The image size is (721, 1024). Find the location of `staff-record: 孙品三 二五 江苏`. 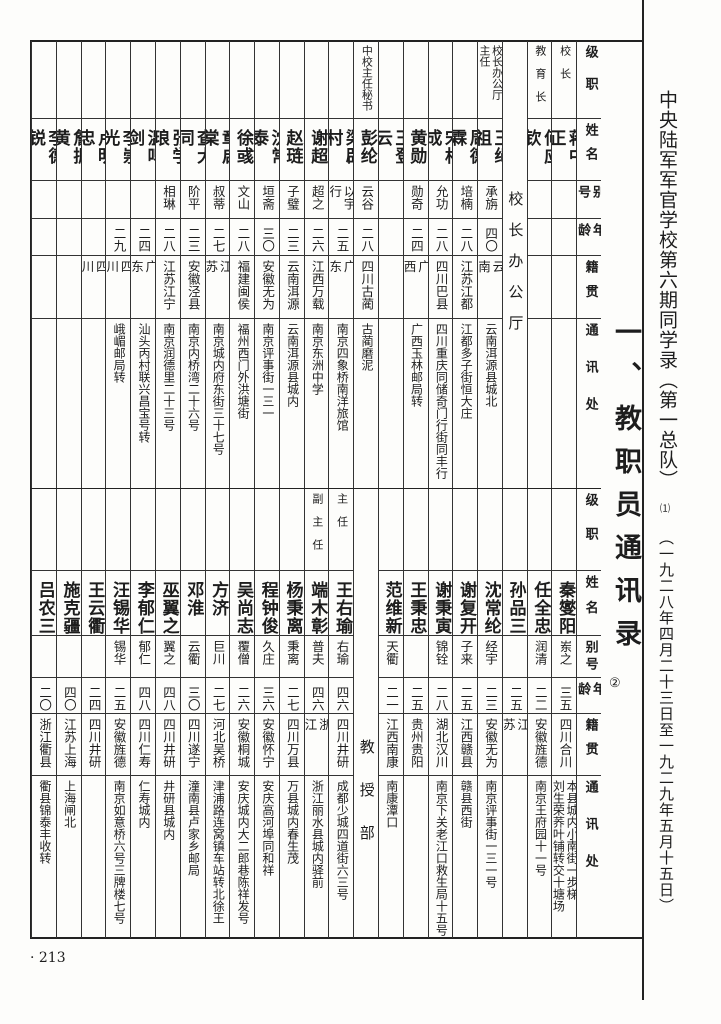

staff-record: 孙品三 二五 江苏 is located at coordinates (514, 713).